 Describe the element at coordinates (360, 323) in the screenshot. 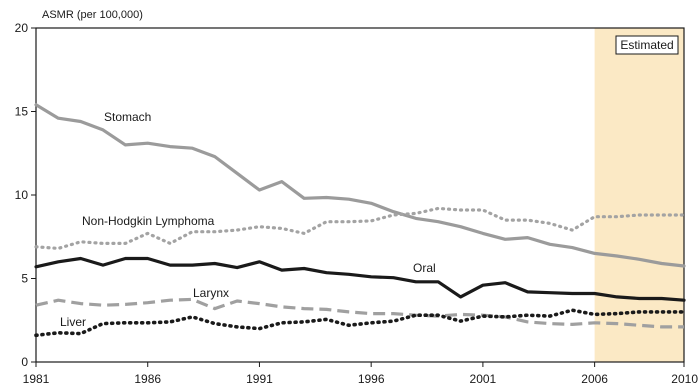

I see `series-line-liver` at that location.